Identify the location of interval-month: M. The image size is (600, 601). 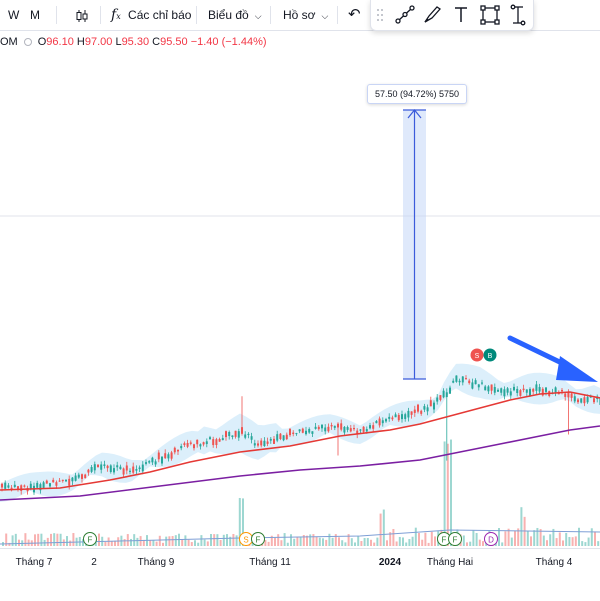
(35, 15).